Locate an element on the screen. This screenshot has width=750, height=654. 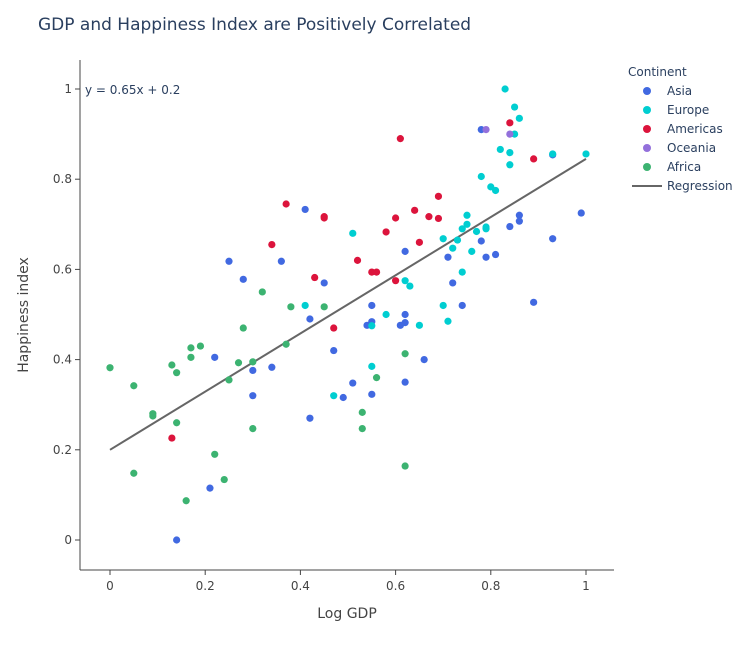
data-point-oceania is located at coordinates (486, 129).